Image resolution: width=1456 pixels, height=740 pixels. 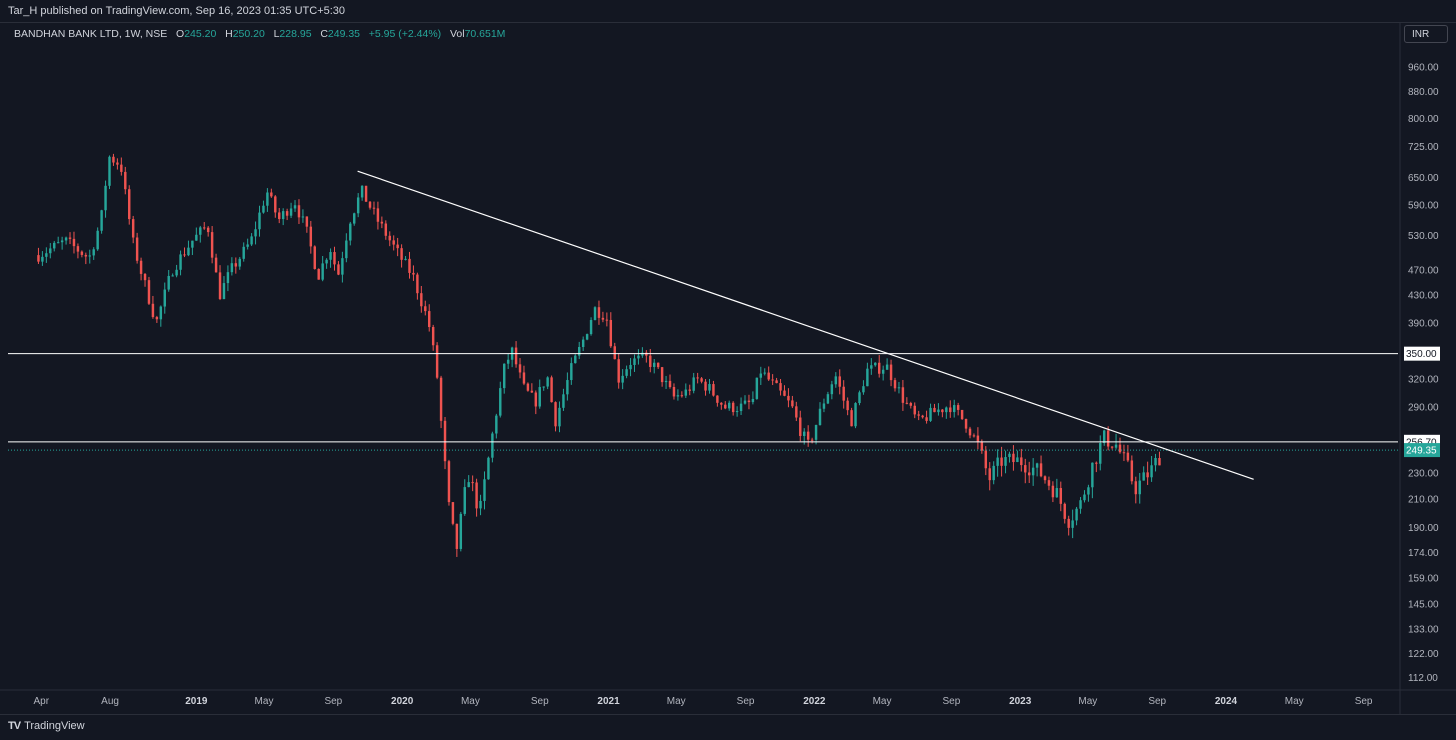 I want to click on time-tick-label: May, so click(x=470, y=701).